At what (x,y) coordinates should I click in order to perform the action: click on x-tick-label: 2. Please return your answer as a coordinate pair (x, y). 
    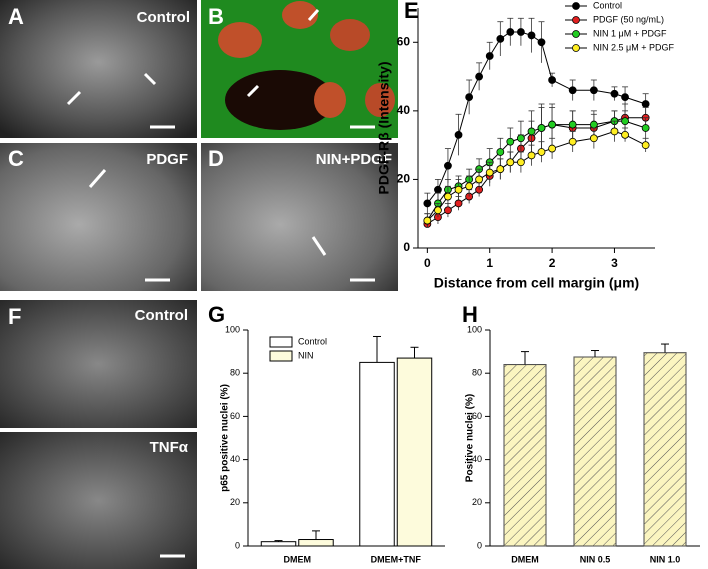
    Looking at the image, I should click on (552, 263).